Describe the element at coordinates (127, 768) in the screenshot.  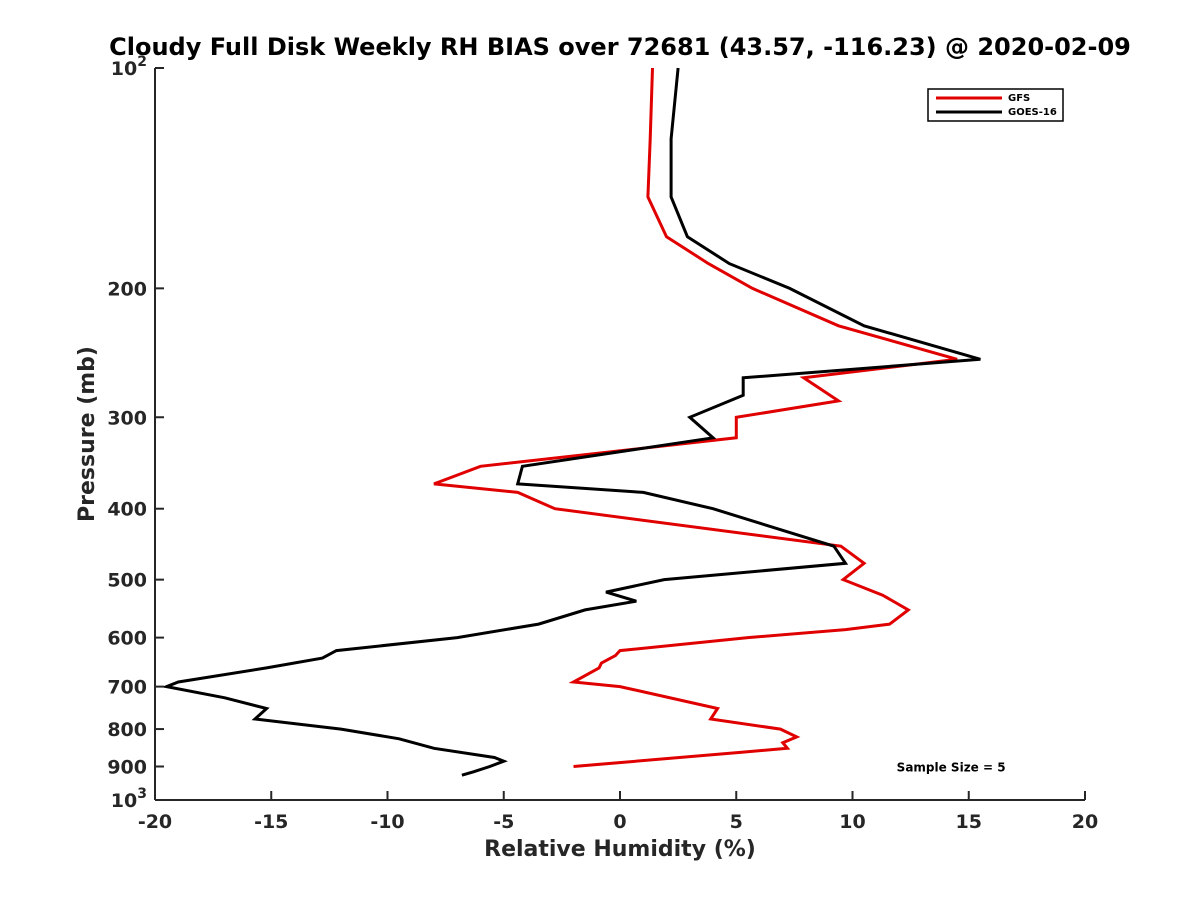
I see `y-tick-label: 900` at that location.